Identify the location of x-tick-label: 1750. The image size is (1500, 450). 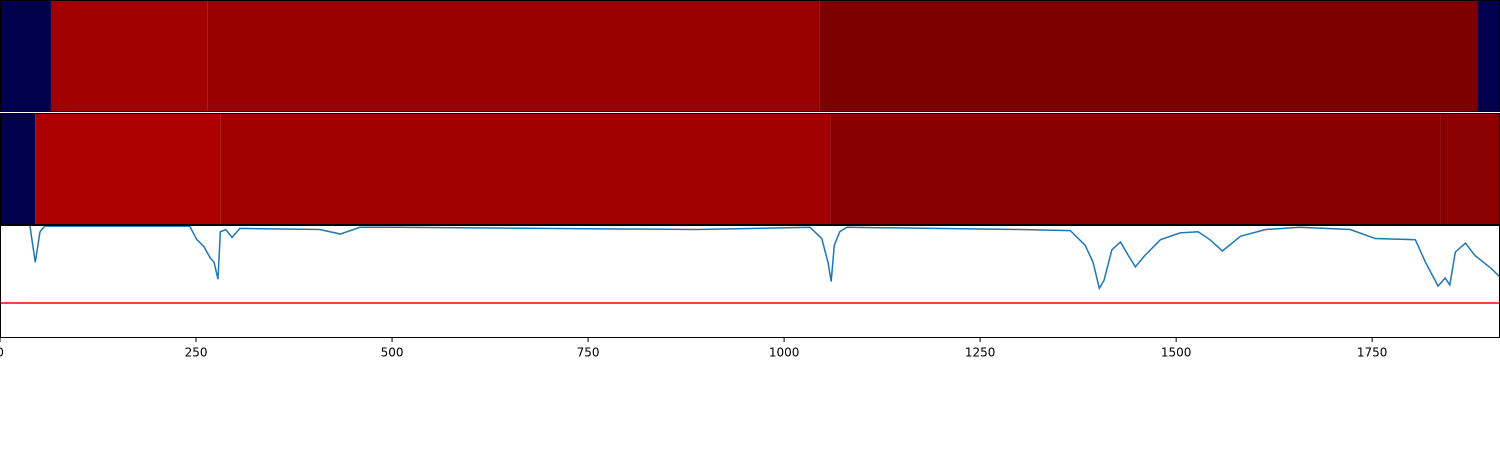
(1372, 353).